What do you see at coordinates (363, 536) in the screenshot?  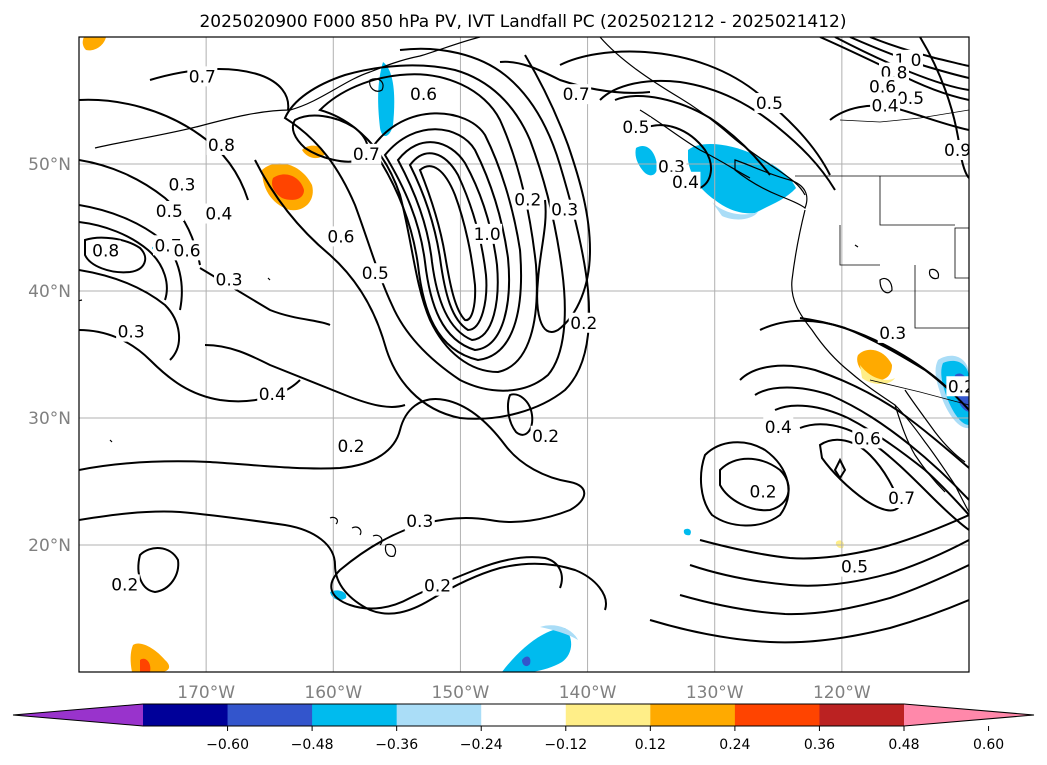 I see `hawaii-islands` at bounding box center [363, 536].